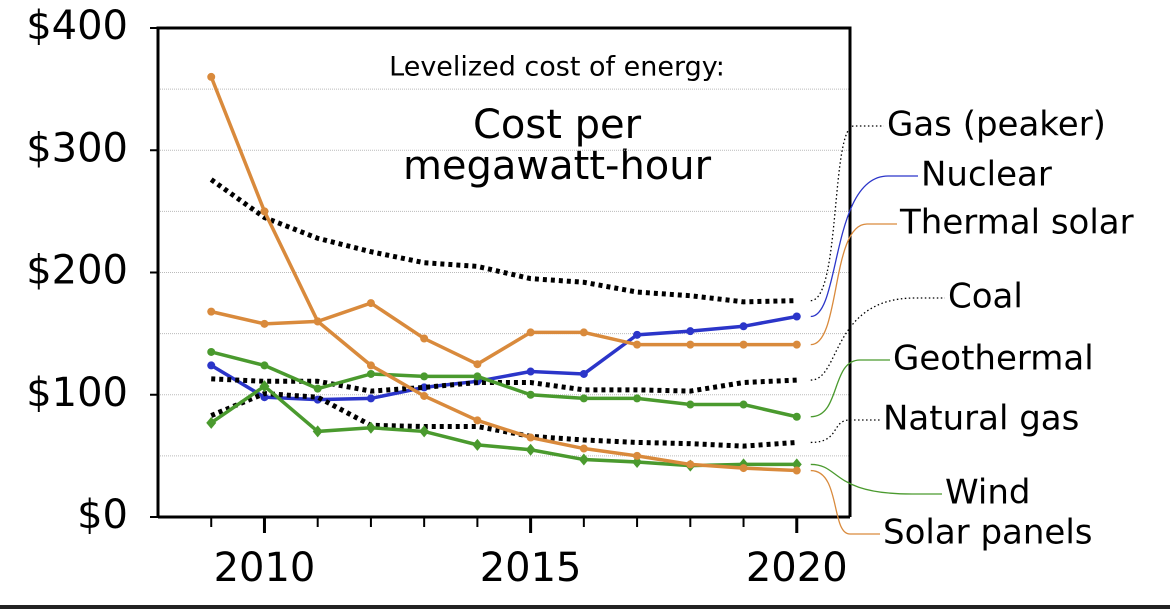  What do you see at coordinates (986, 175) in the screenshot?
I see `legend-label: Nuclear` at bounding box center [986, 175].